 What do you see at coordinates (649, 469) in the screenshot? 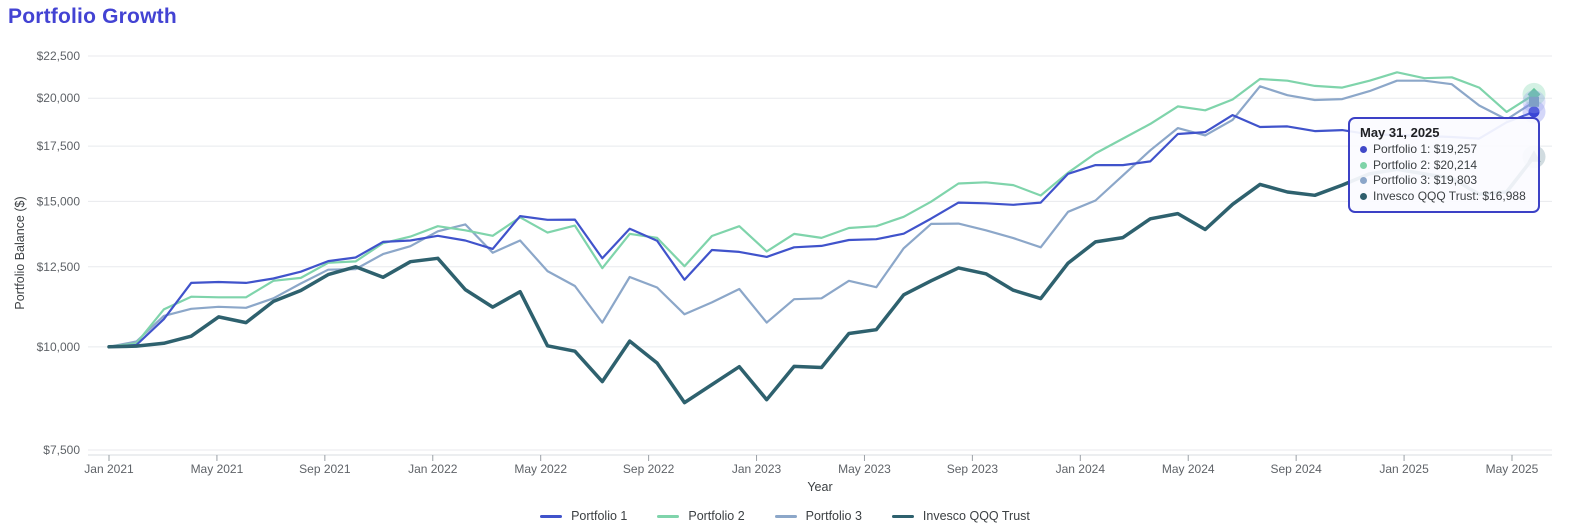
I see `x-tick-label: Sep 2022` at bounding box center [649, 469].